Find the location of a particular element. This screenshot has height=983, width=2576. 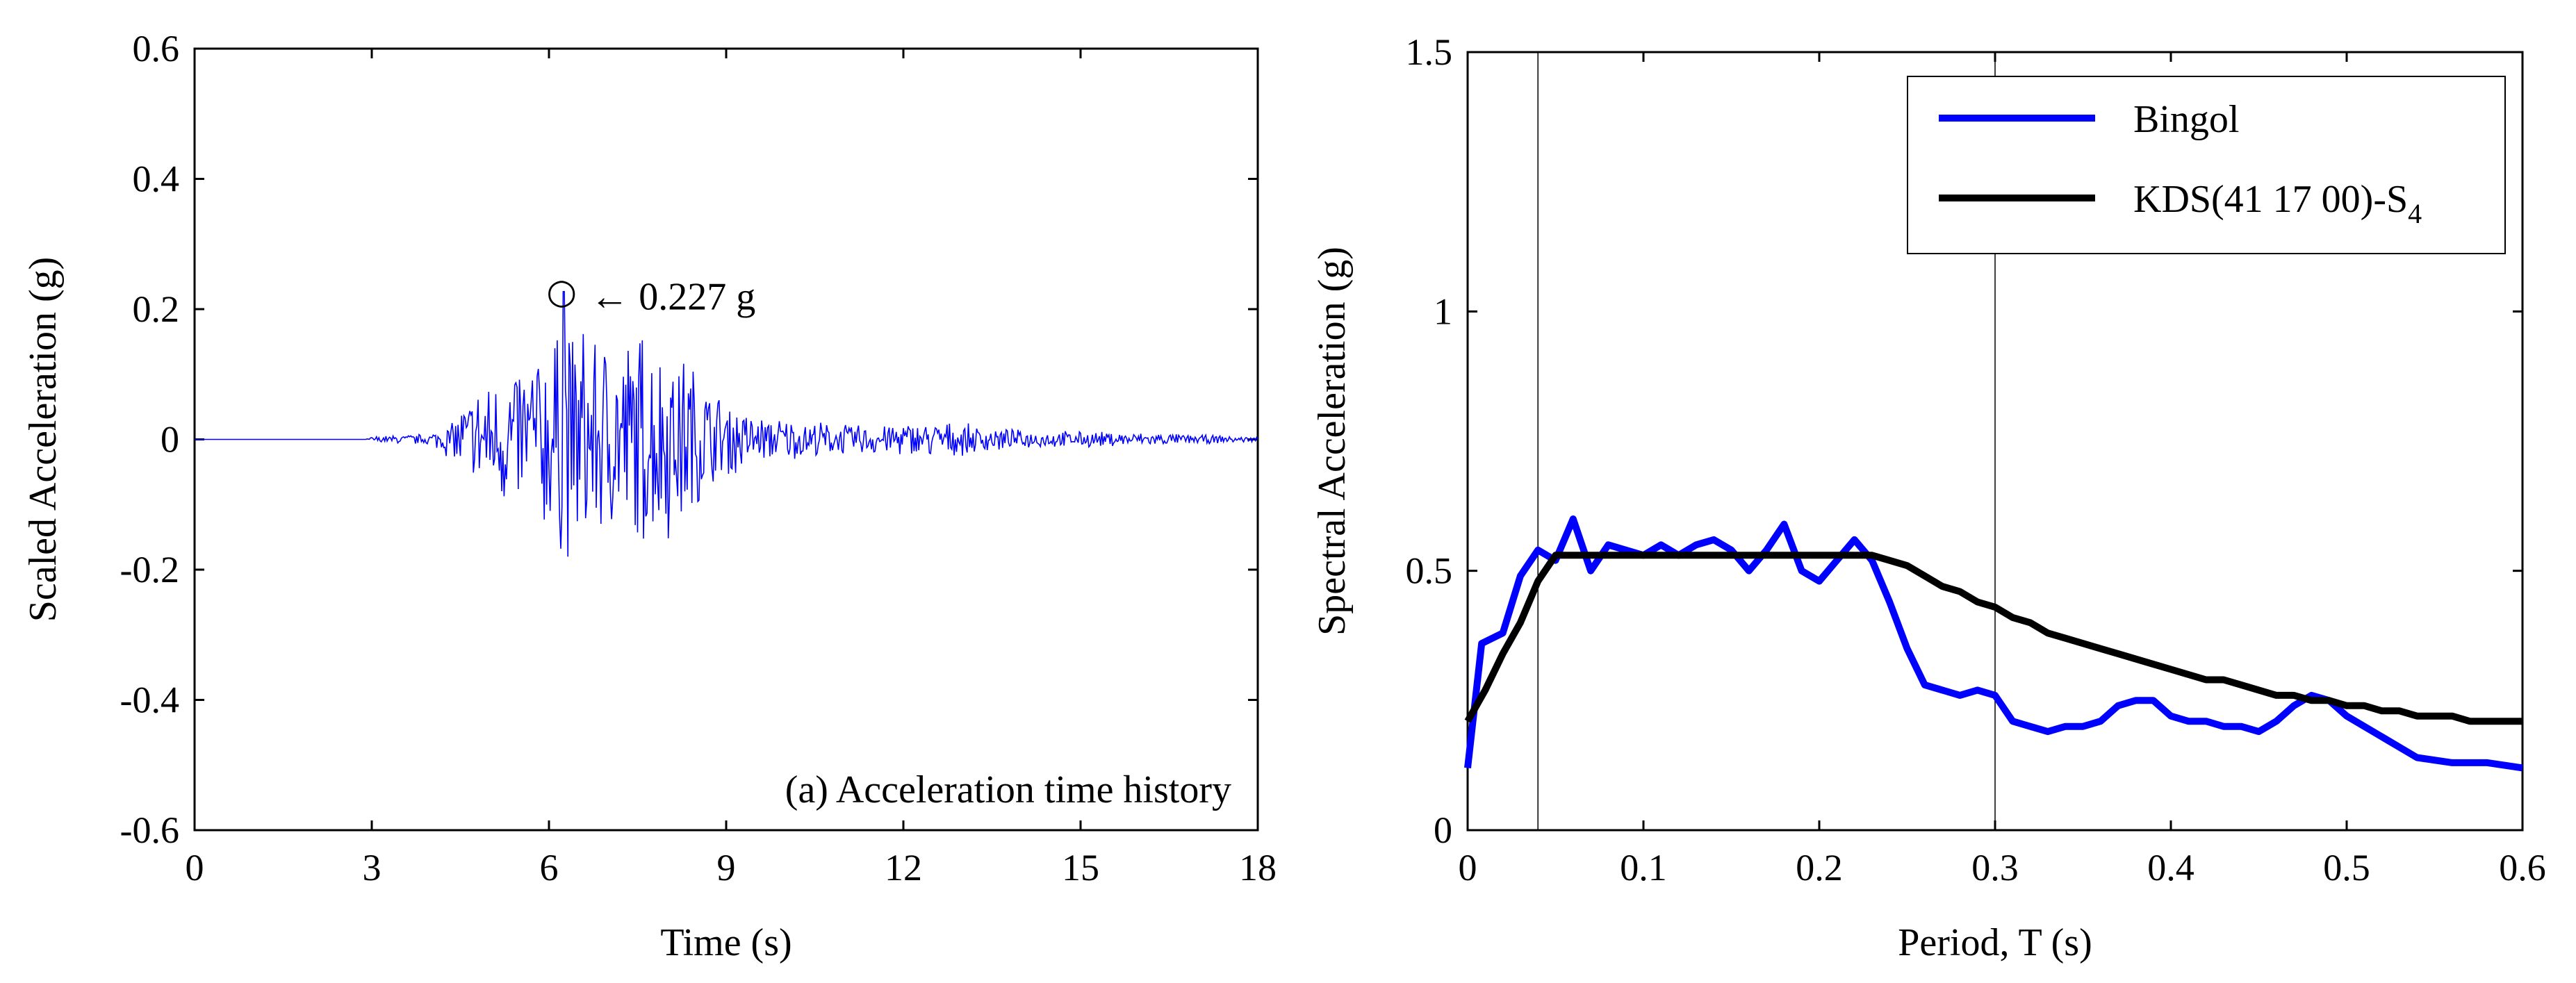

series-line-acceleration is located at coordinates (727, 423).